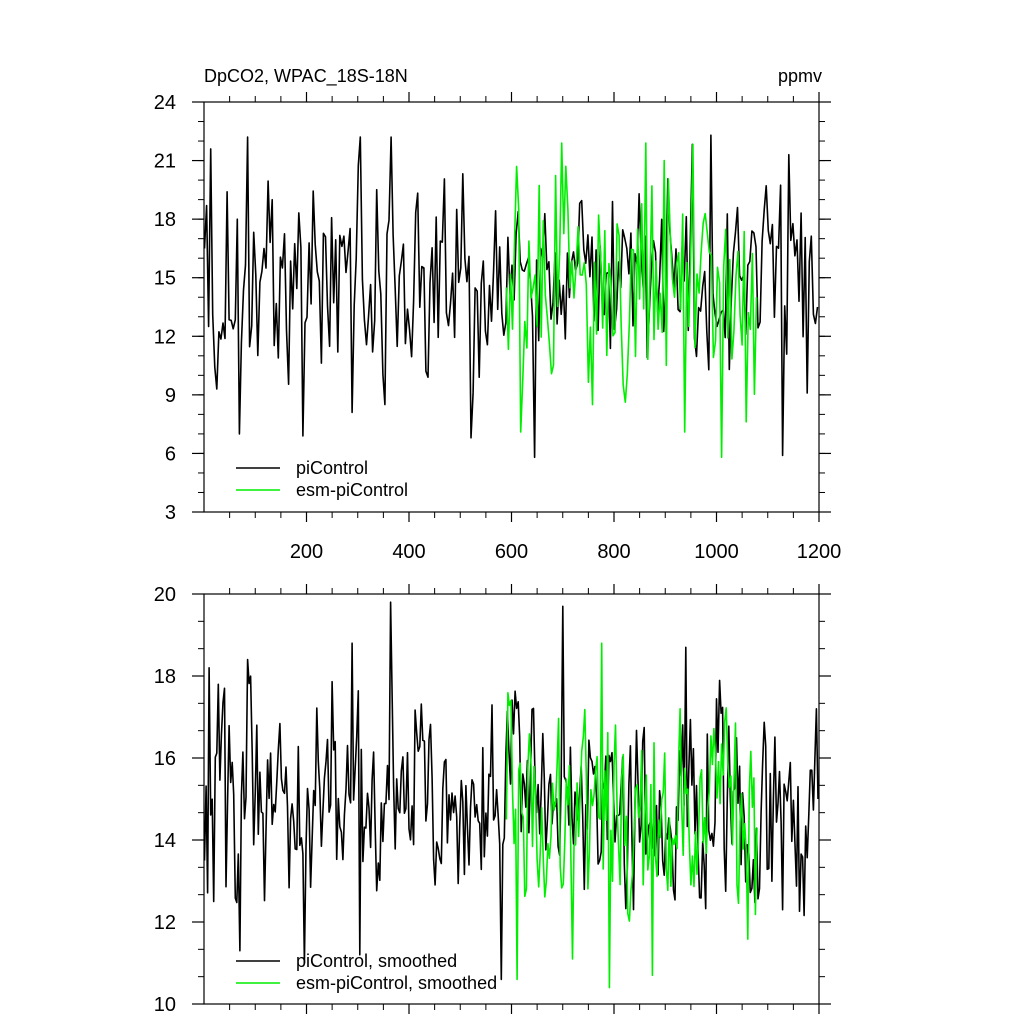  What do you see at coordinates (408, 552) in the screenshot?
I see `x-tick-label: 400` at bounding box center [408, 552].